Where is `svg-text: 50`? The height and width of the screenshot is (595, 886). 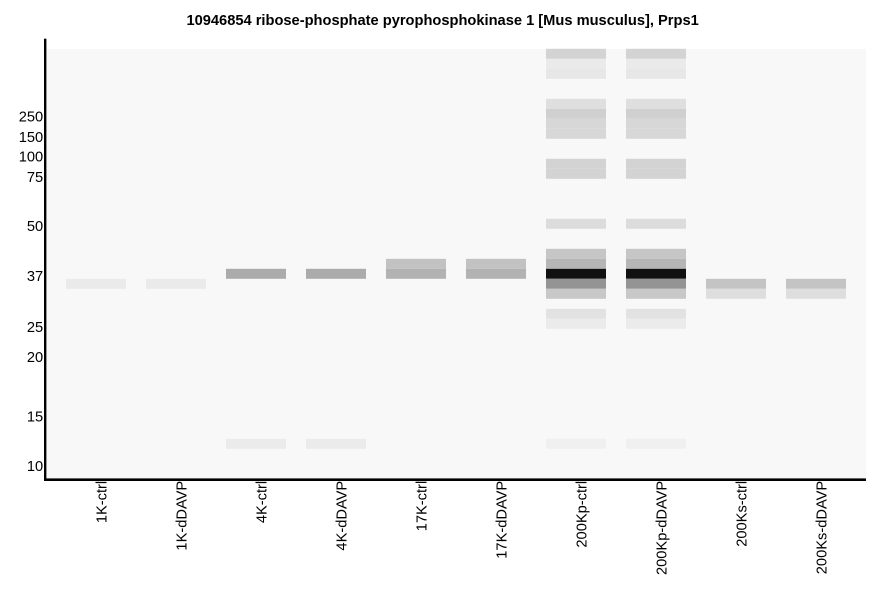 svg-text: 50 is located at coordinates (35, 227).